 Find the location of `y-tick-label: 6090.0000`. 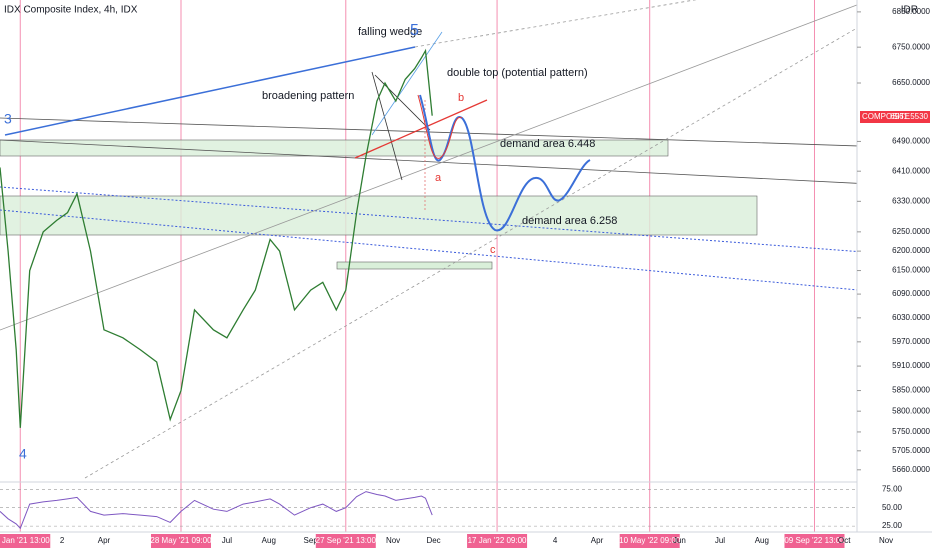

y-tick-label: 6090.0000 is located at coordinates (911, 293).